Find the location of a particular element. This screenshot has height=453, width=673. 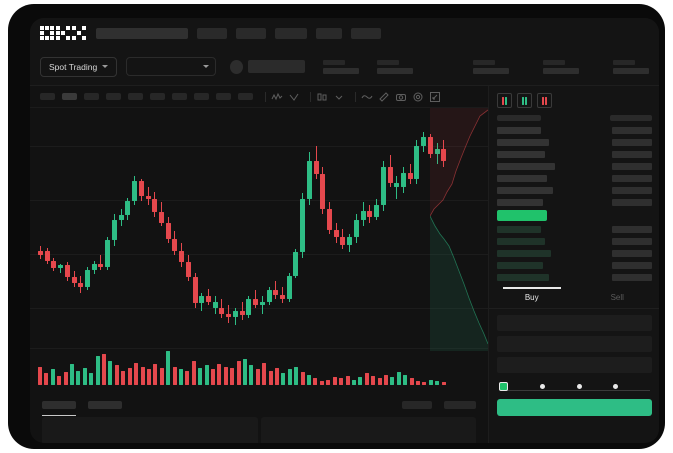

tab-buy: Buy is located at coordinates (532, 297).